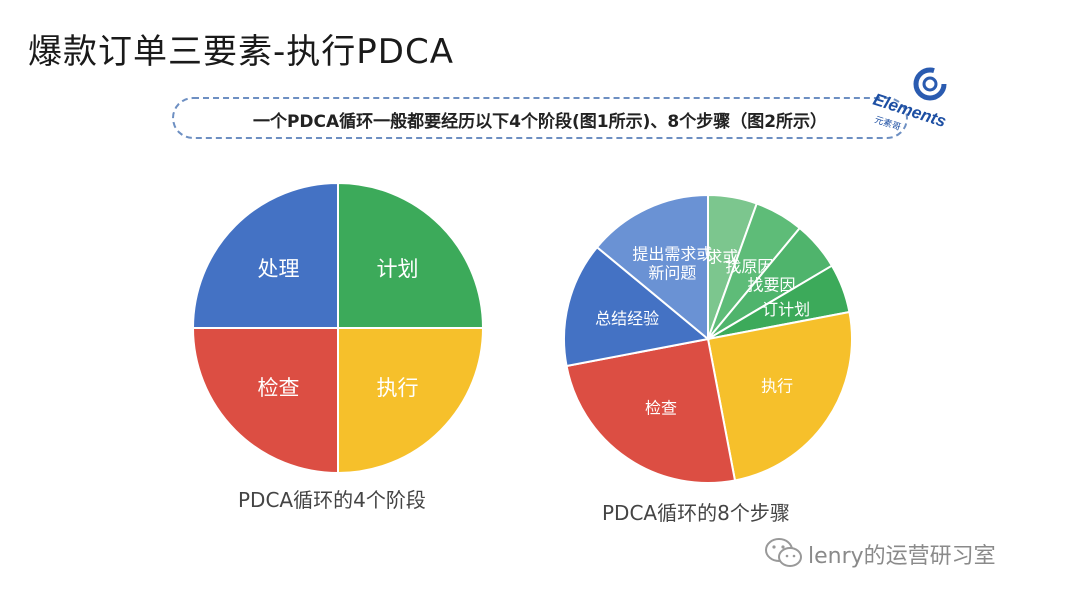  I want to click on slice-label-0: 计划, so click(397, 269).